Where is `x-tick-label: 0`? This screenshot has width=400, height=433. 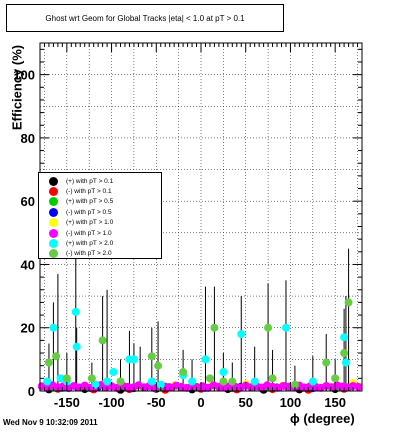 x-tick-label: 0 is located at coordinates (200, 402).